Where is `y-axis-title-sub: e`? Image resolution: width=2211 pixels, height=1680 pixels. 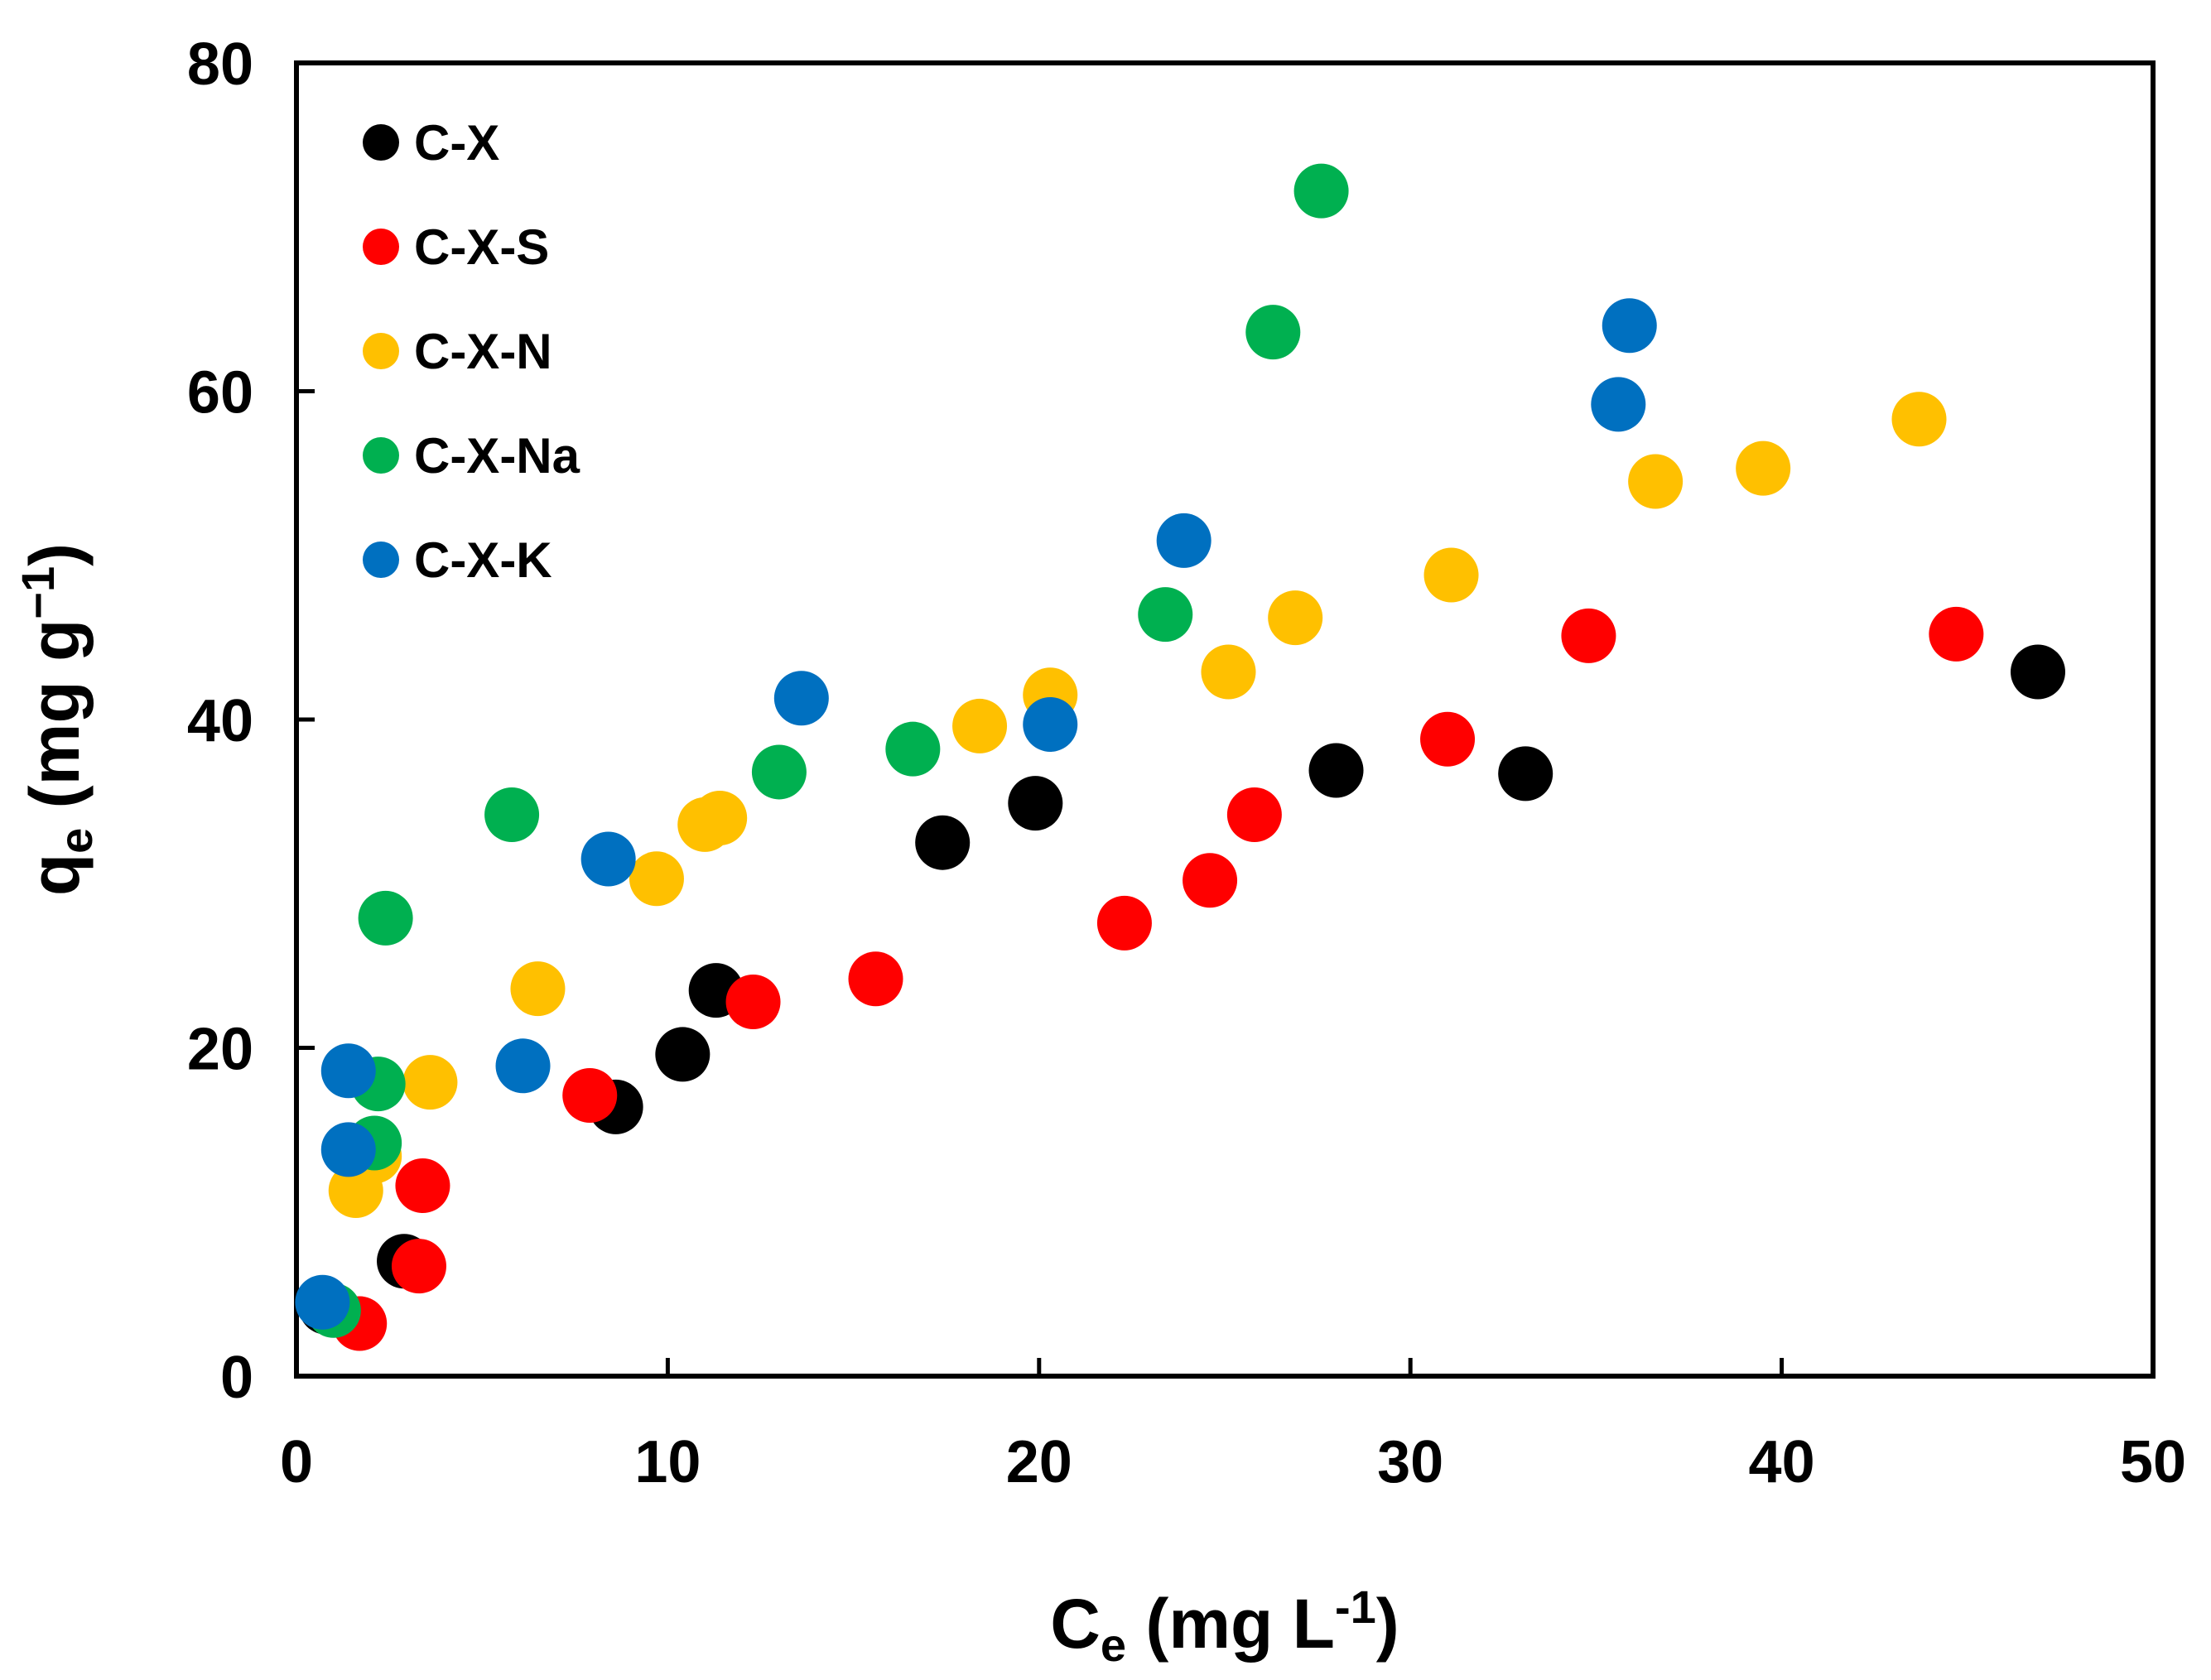 y-axis-title-sub: e is located at coordinates (76, 841).